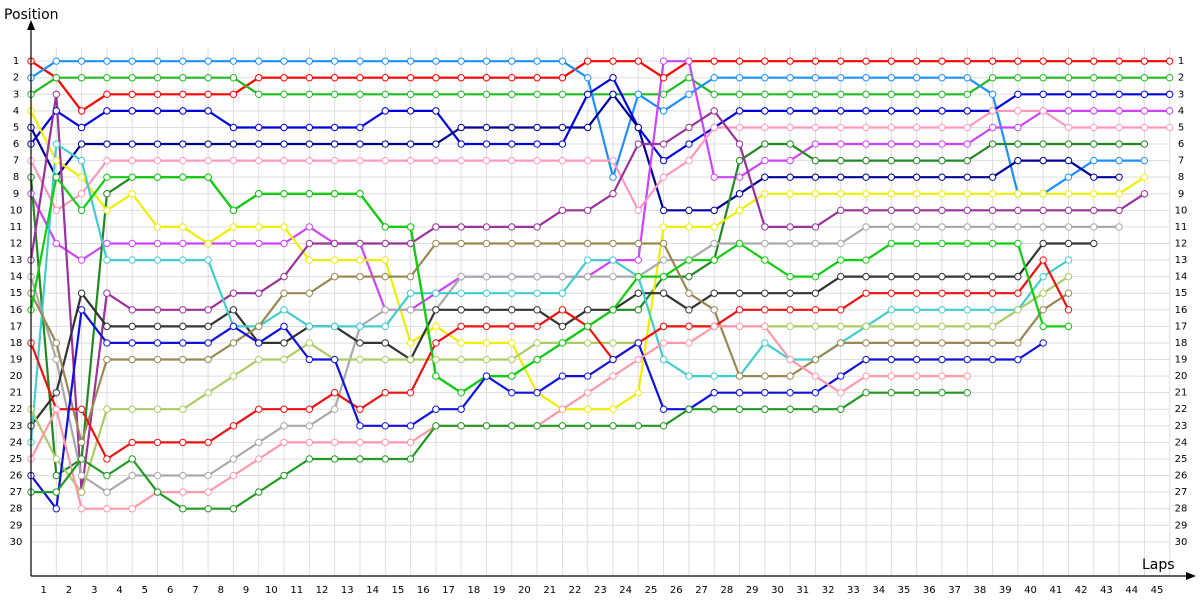  What do you see at coordinates (1131, 590) in the screenshot?
I see `x-tick-label: 44` at bounding box center [1131, 590].